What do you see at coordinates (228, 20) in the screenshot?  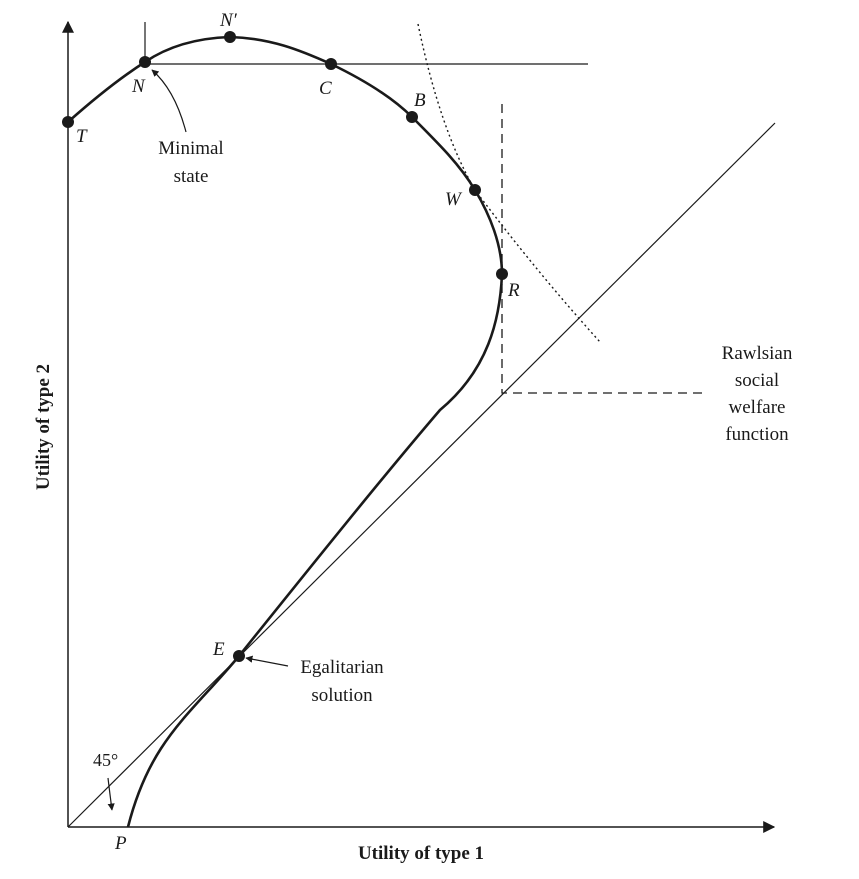 I see `label-n-prime: N′` at bounding box center [228, 20].